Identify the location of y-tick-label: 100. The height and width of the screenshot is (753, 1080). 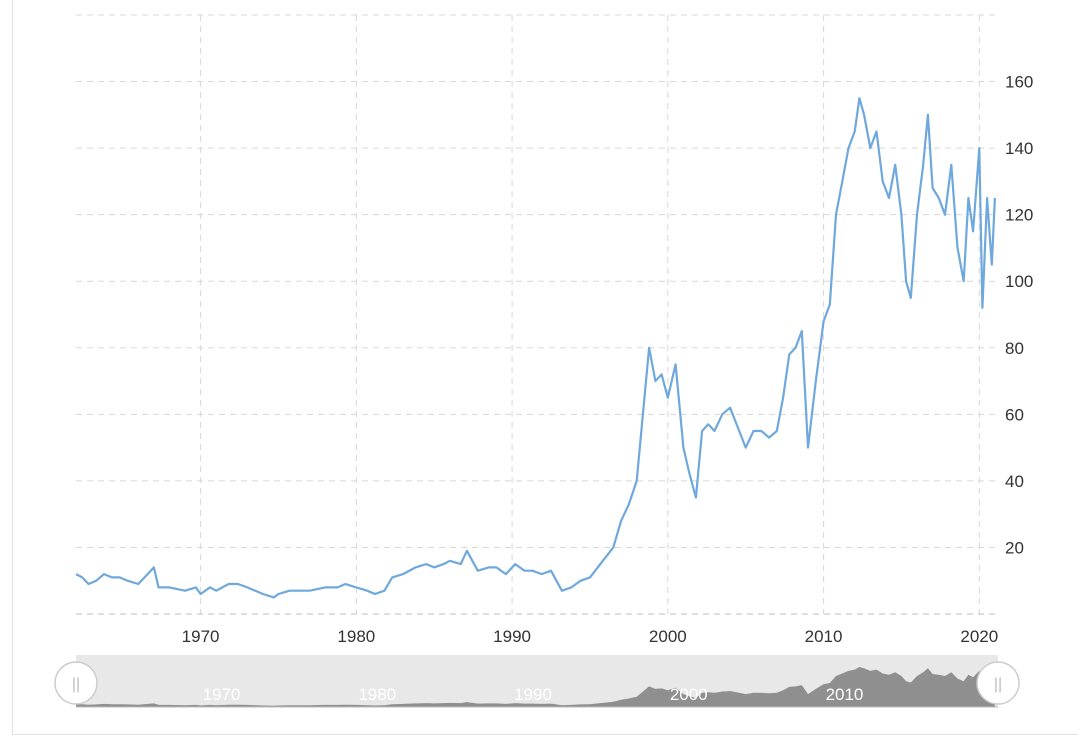
(1019, 281).